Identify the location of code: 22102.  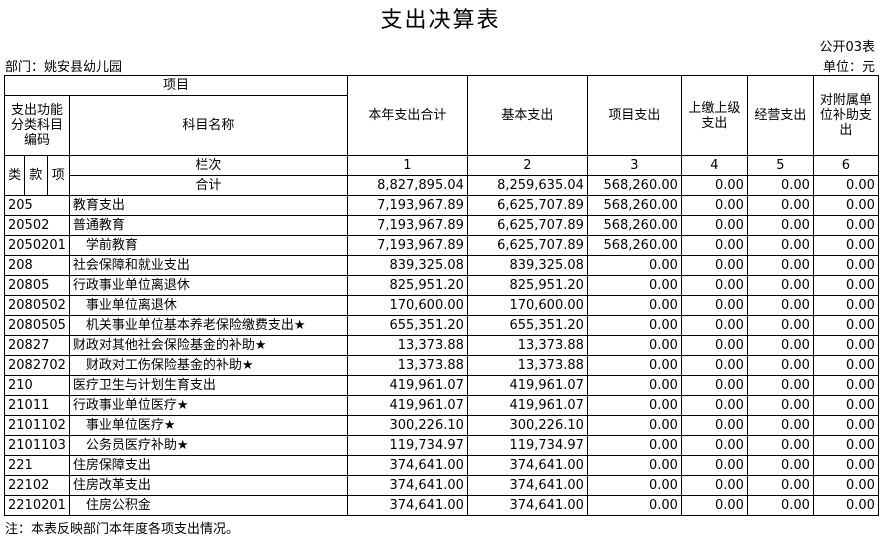
(37, 485).